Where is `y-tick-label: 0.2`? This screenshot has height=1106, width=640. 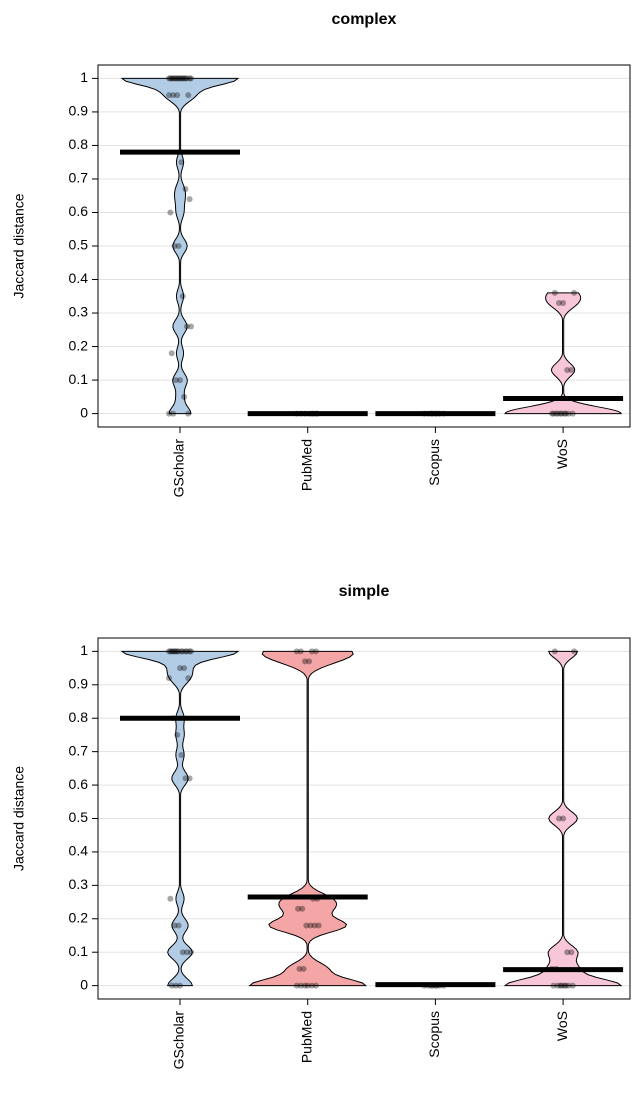 y-tick-label: 0.2 is located at coordinates (79, 345).